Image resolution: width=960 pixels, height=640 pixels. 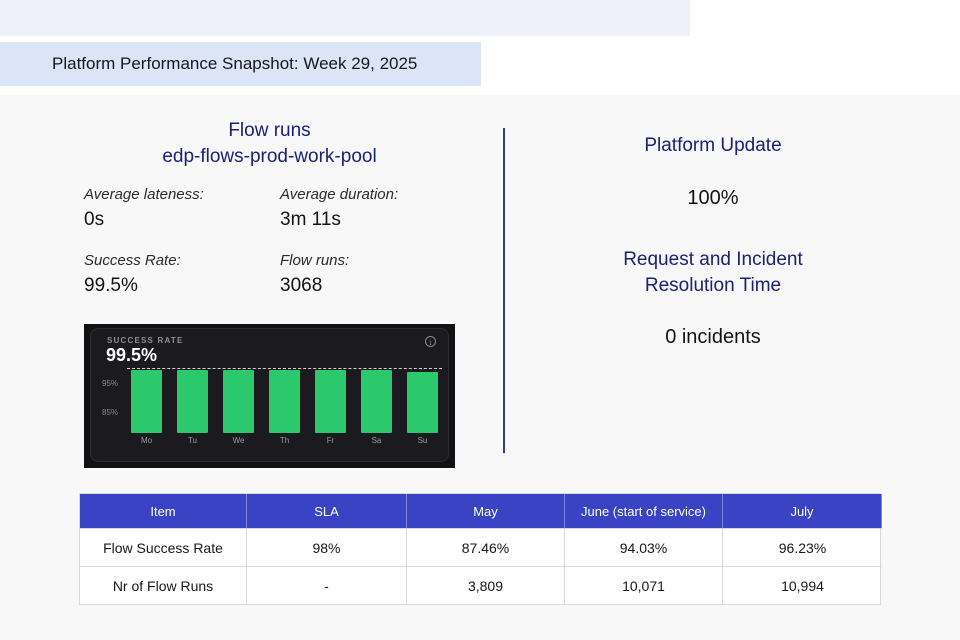 I want to click on metric-label: Flow runs:, so click(x=315, y=260).